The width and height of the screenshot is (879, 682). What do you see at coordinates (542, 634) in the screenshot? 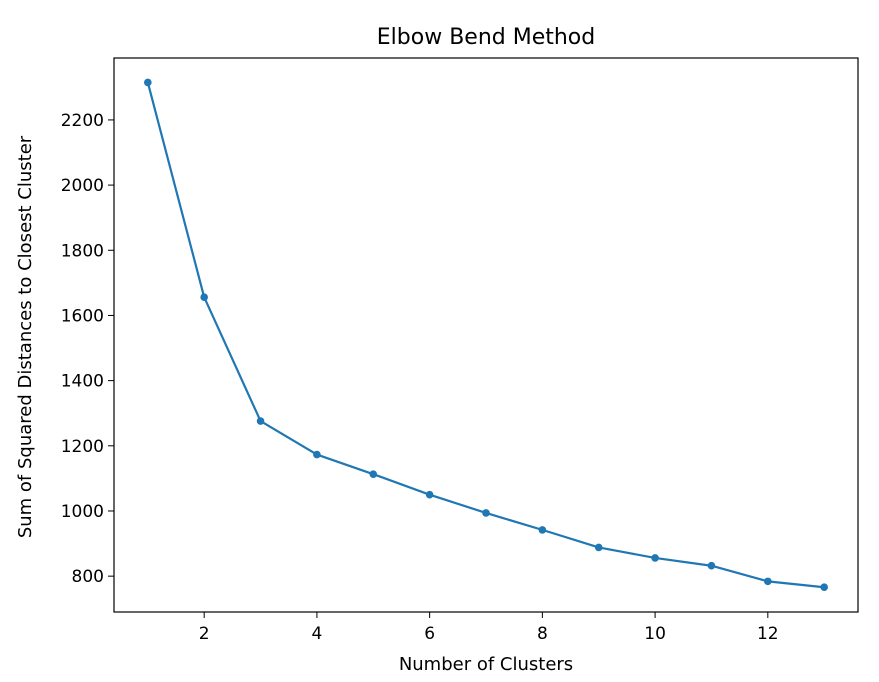
I see `x-tick-label: 8` at bounding box center [542, 634].